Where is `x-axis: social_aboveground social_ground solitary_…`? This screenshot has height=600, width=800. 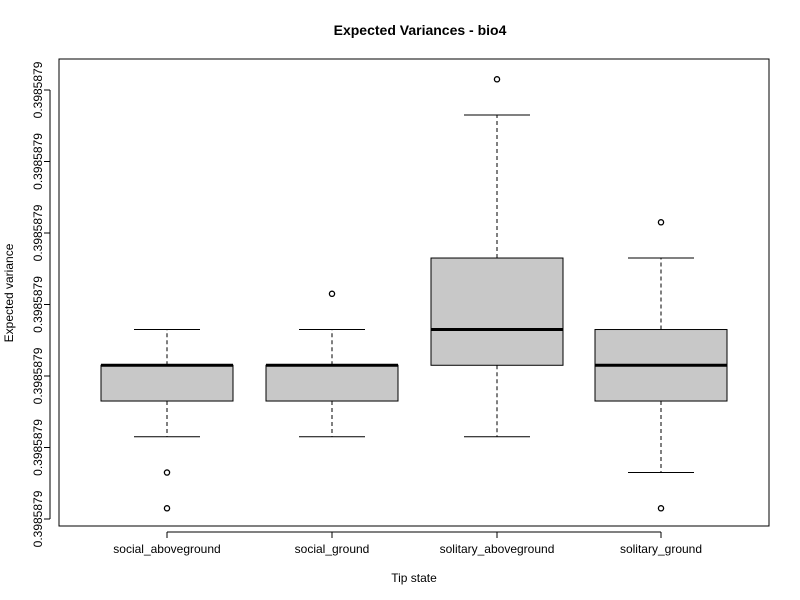 x-axis: social_aboveground social_ground solitary_… is located at coordinates (407, 543).